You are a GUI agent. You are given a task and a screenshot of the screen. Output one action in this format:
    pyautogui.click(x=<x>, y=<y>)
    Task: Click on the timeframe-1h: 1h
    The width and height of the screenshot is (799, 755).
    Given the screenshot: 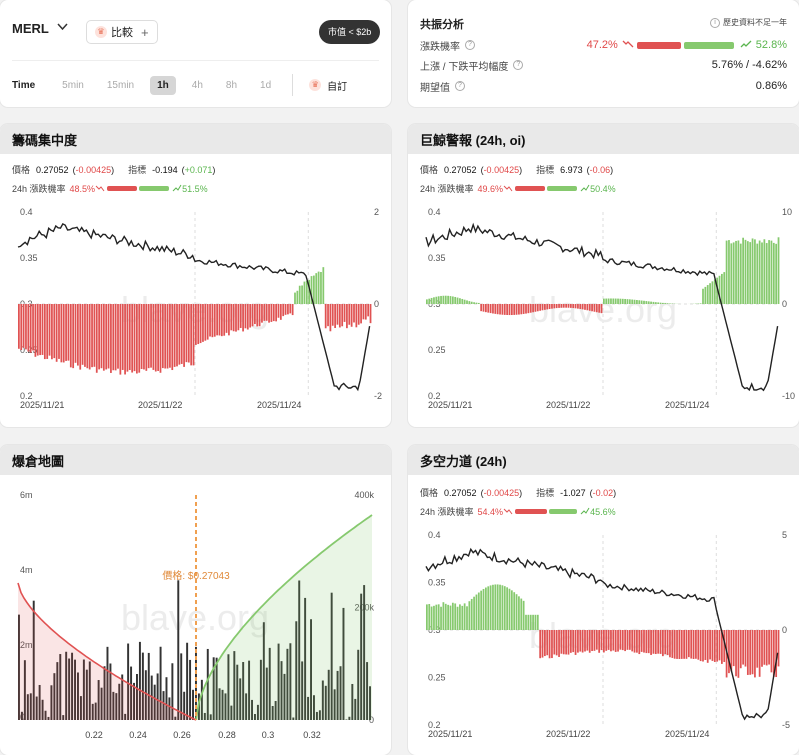 What is the action you would take?
    pyautogui.click(x=163, y=85)
    